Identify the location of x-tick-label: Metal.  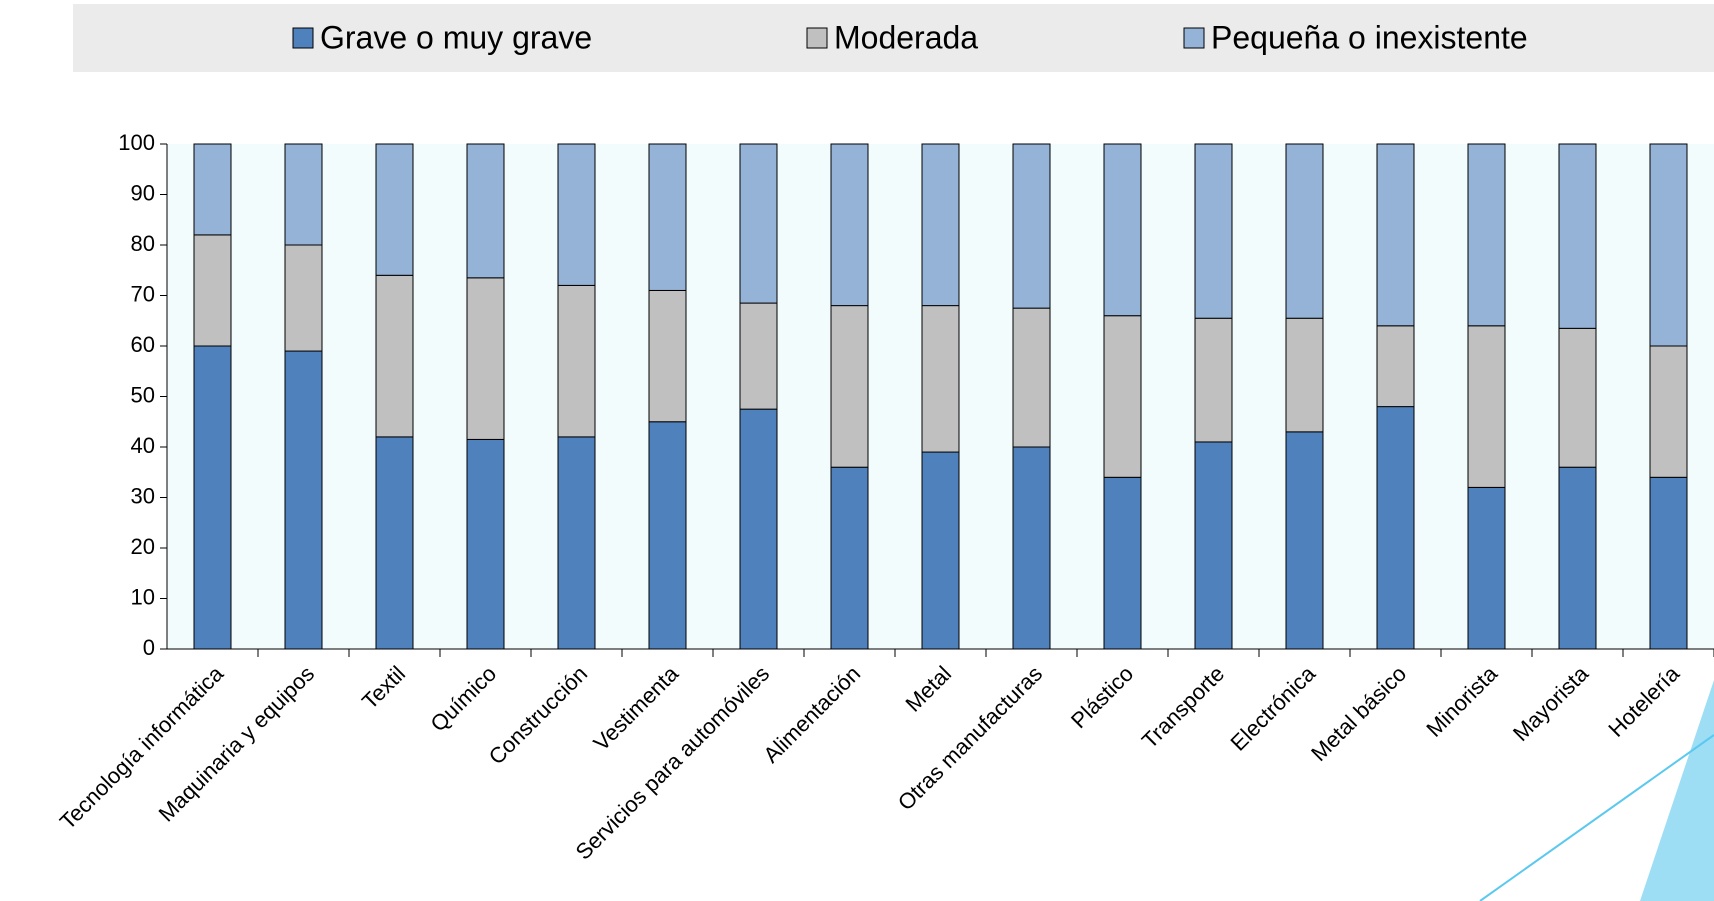
(928, 689).